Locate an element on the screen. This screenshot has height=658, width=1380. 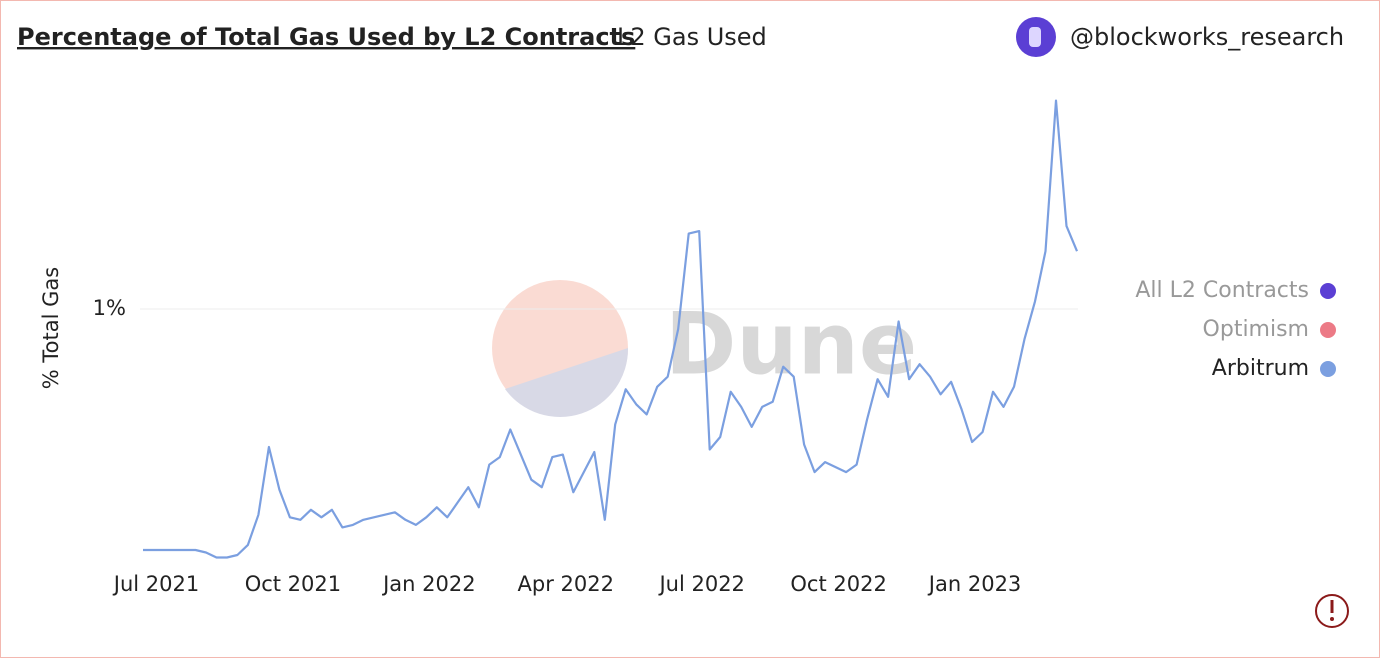
watermark-logo is located at coordinates (560, 349).